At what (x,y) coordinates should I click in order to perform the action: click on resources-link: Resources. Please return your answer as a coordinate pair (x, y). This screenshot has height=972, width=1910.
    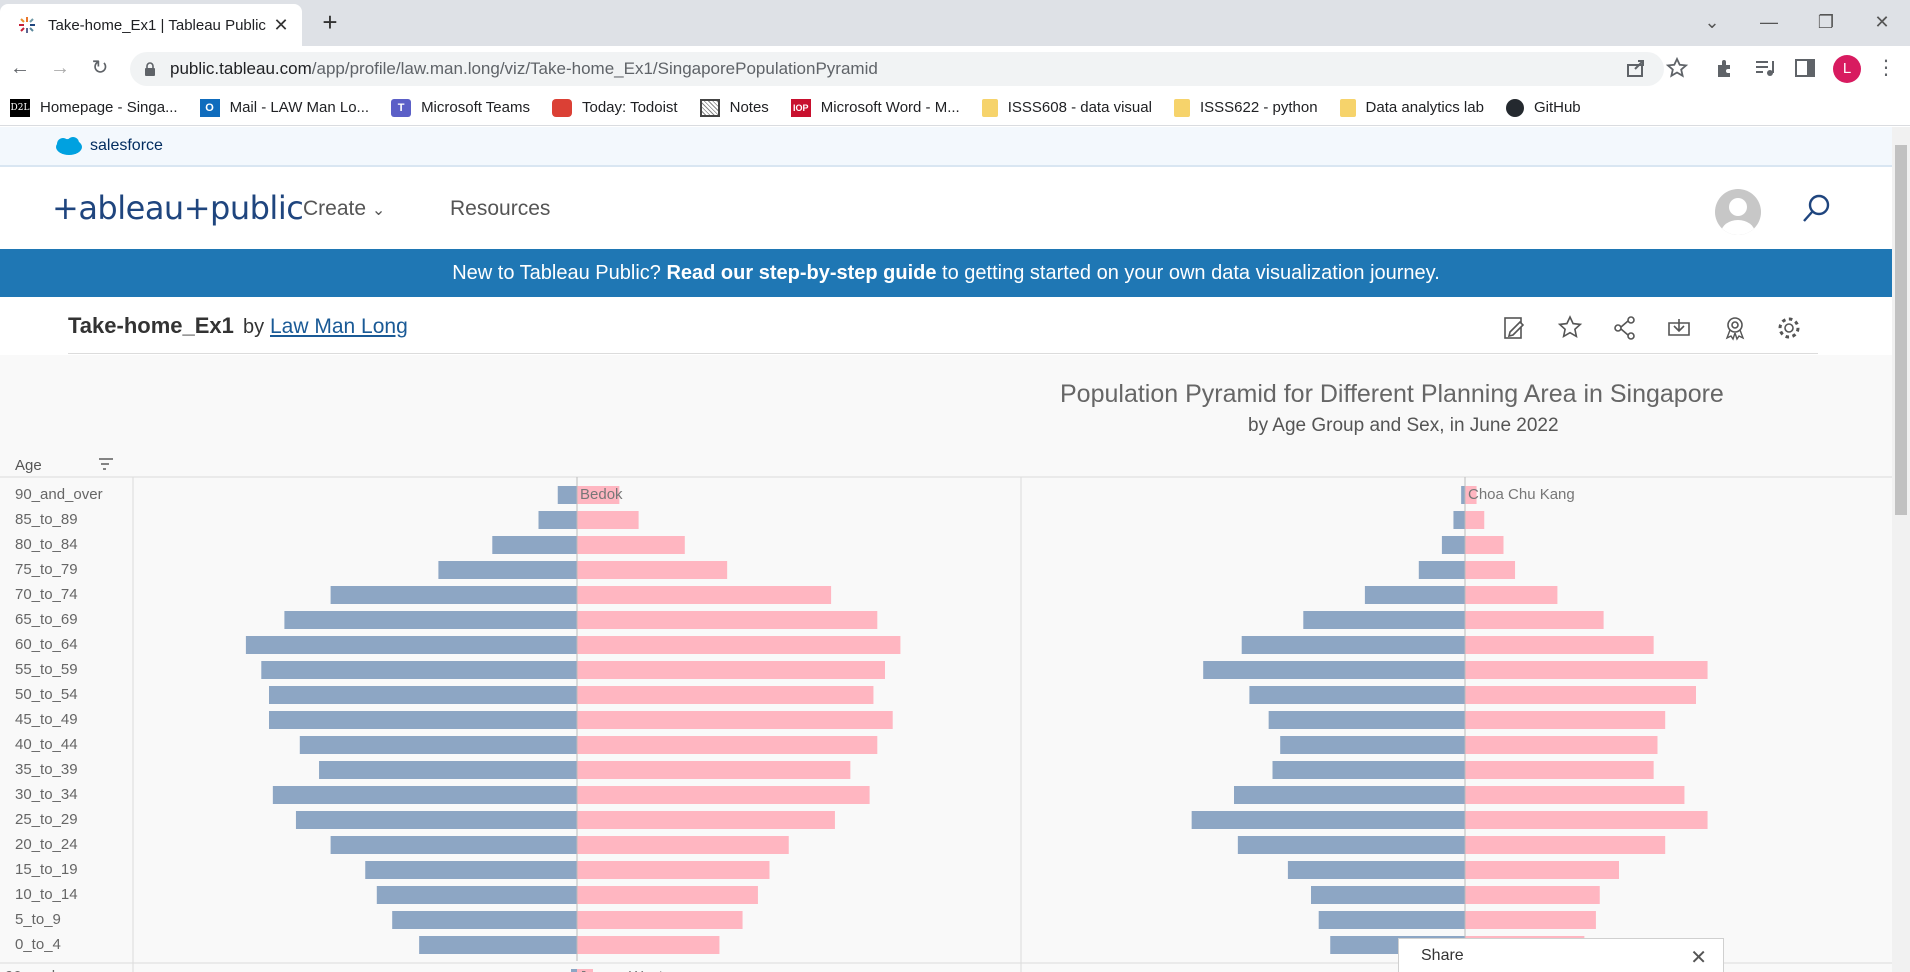
    Looking at the image, I should click on (500, 208).